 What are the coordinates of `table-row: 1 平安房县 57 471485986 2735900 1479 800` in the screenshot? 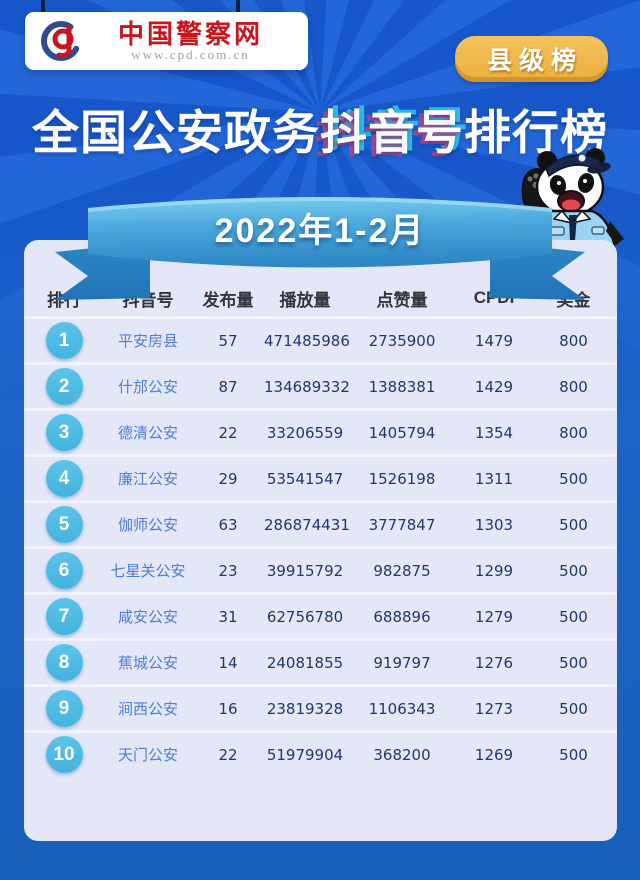 It's located at (320, 342).